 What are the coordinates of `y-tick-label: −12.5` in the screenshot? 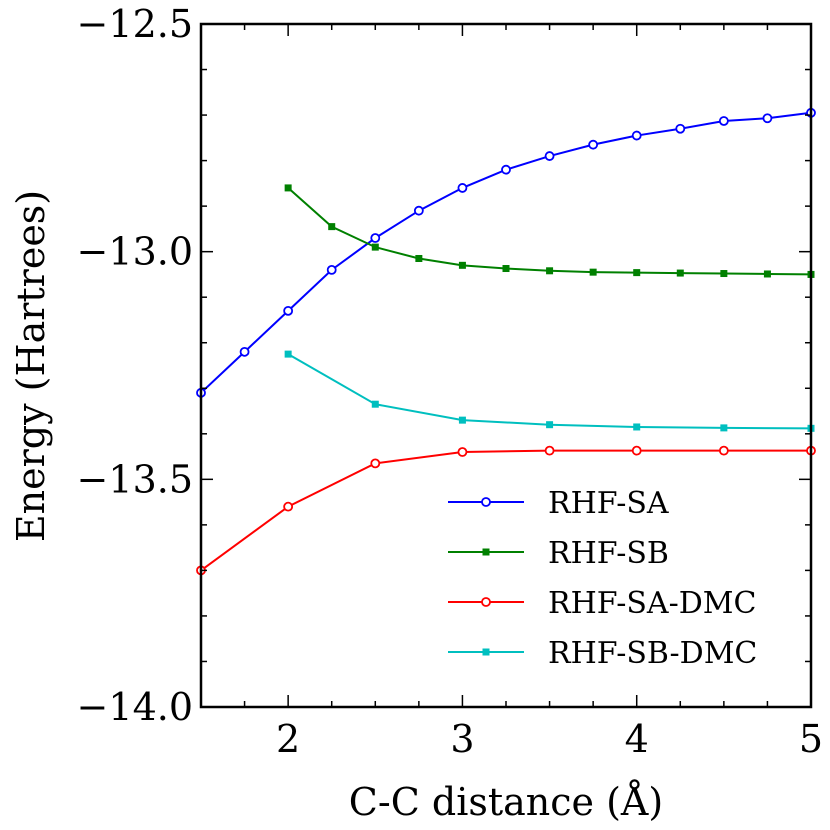 It's located at (135, 24).